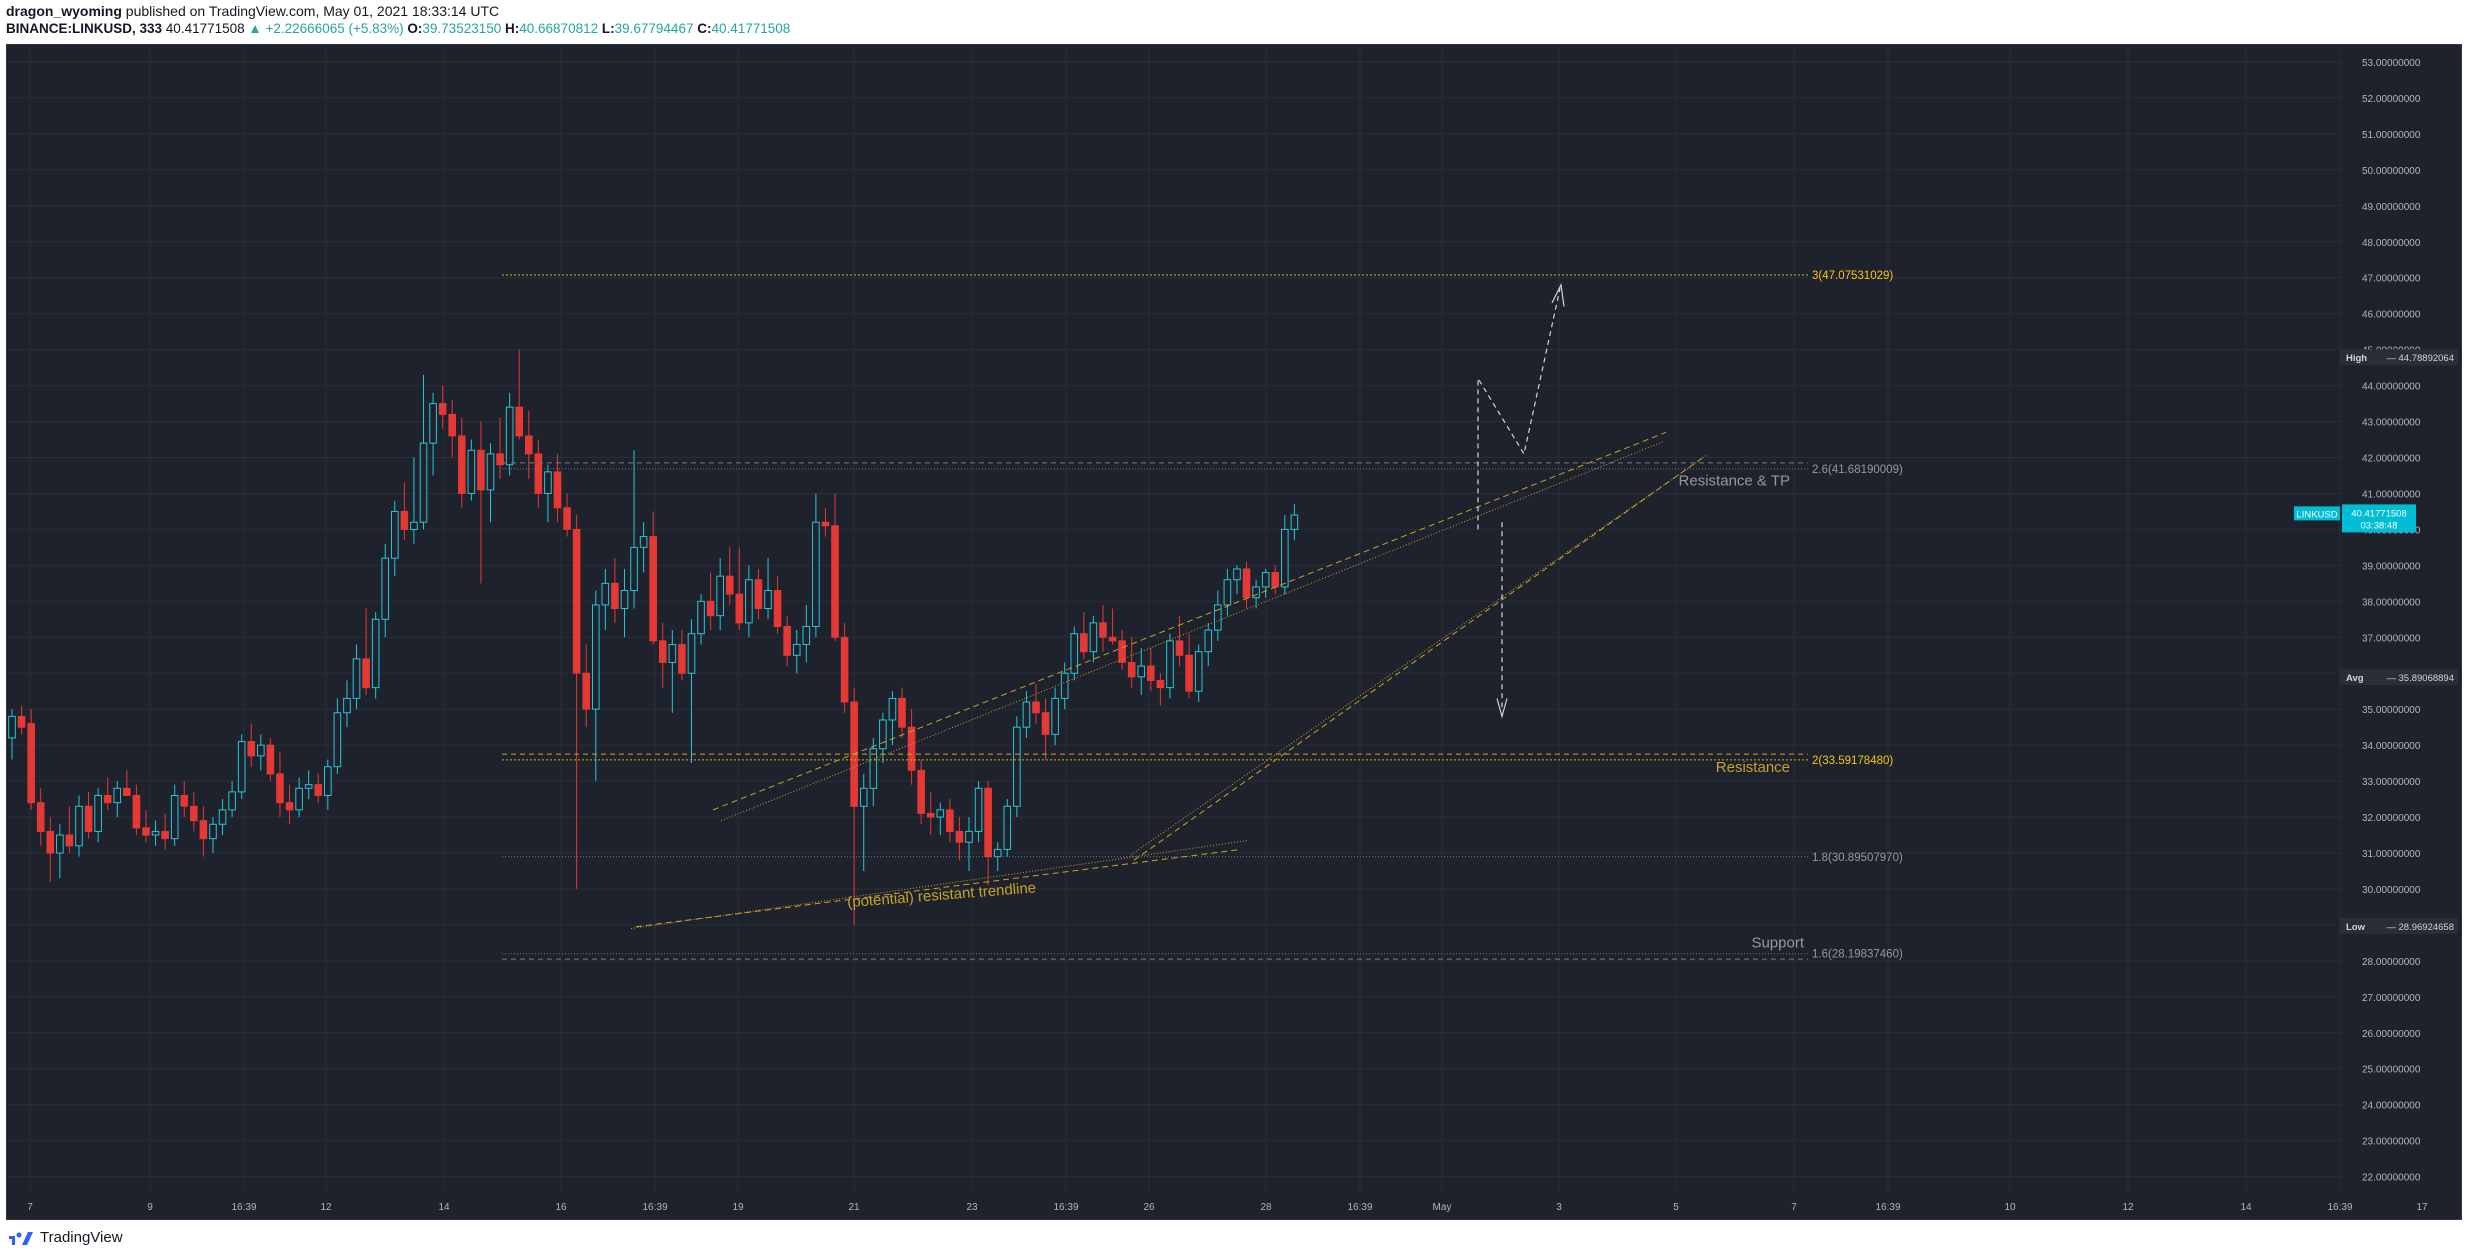 The width and height of the screenshot is (2468, 1257). What do you see at coordinates (2391, 890) in the screenshot?
I see `y-tick-label: 30.00000000` at bounding box center [2391, 890].